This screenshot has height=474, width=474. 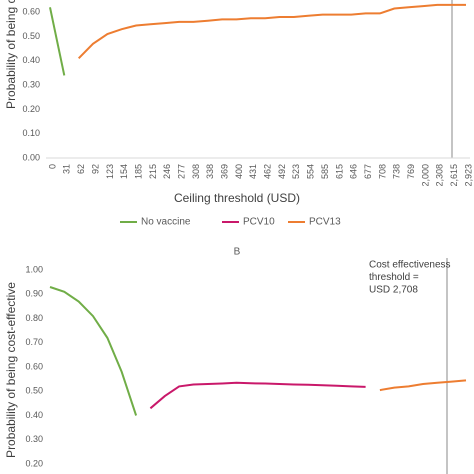 I want to click on y-tick-label: 0.00, so click(x=31, y=157).